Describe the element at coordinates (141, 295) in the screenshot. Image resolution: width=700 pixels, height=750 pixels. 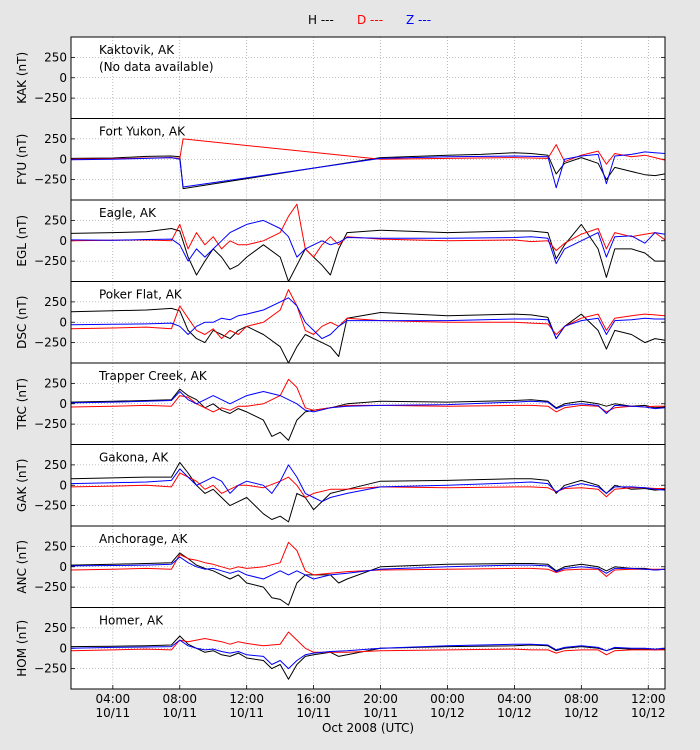
I see `station-label: Poker Flat, AK` at that location.